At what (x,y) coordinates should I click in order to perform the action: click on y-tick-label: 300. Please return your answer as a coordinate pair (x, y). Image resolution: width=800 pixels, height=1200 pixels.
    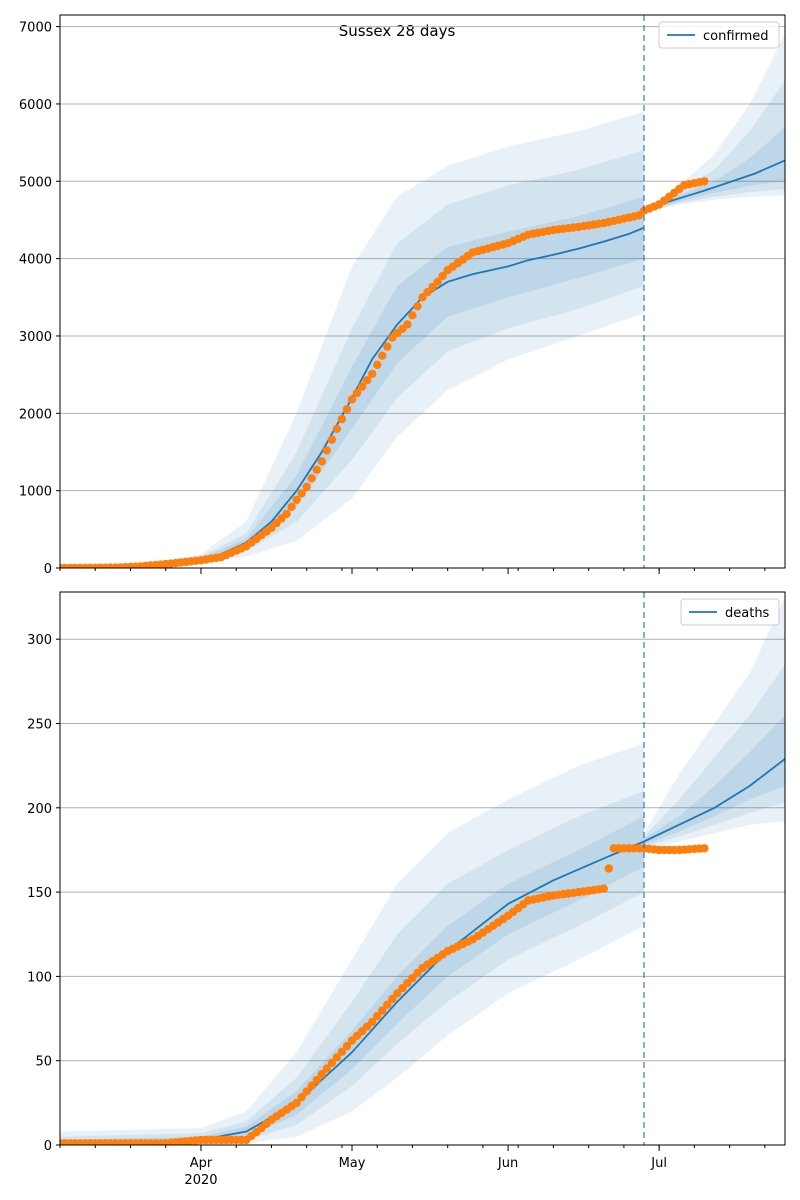
    Looking at the image, I should click on (39, 640).